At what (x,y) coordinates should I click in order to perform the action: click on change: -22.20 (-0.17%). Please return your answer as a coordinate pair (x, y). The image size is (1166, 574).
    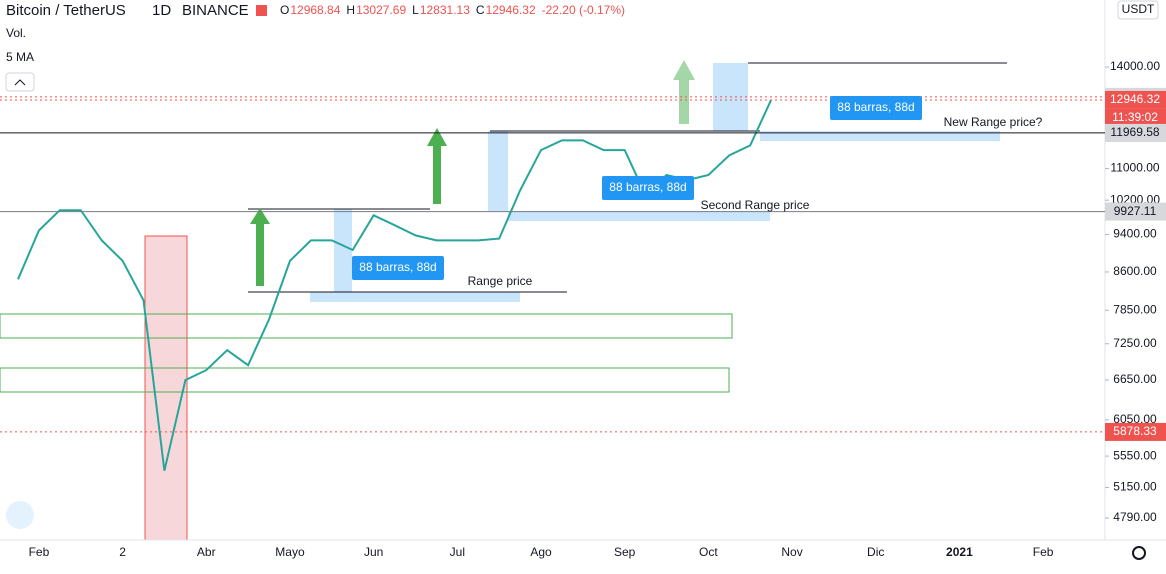
    Looking at the image, I should click on (583, 10).